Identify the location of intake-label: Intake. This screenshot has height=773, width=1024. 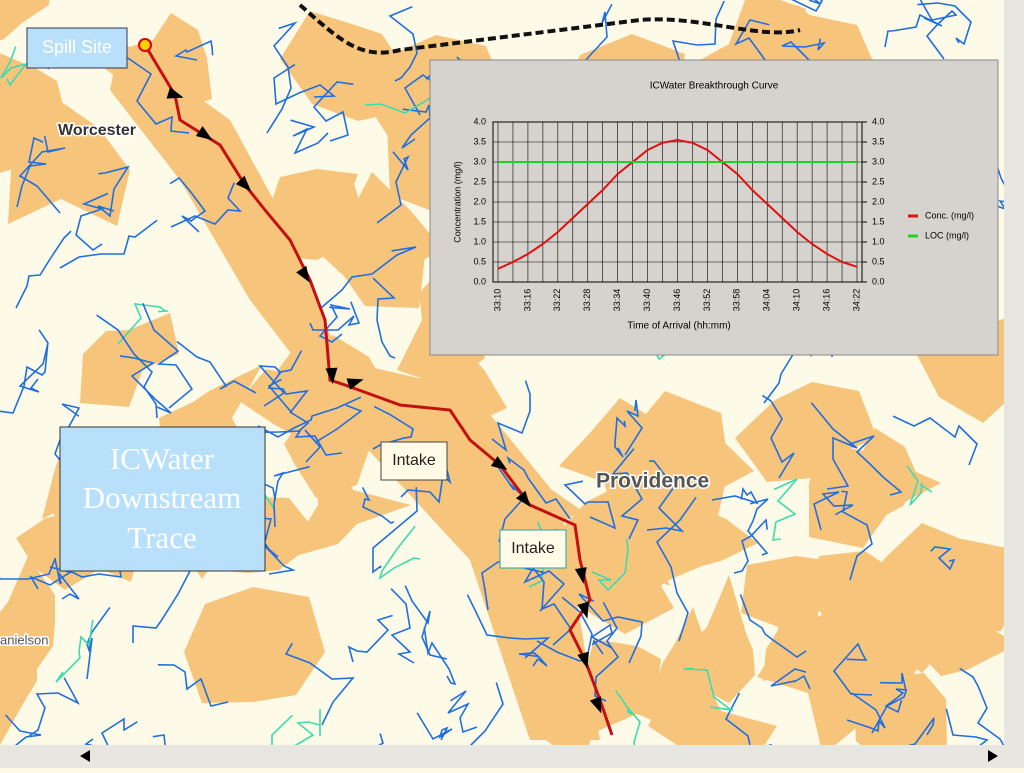
(414, 460).